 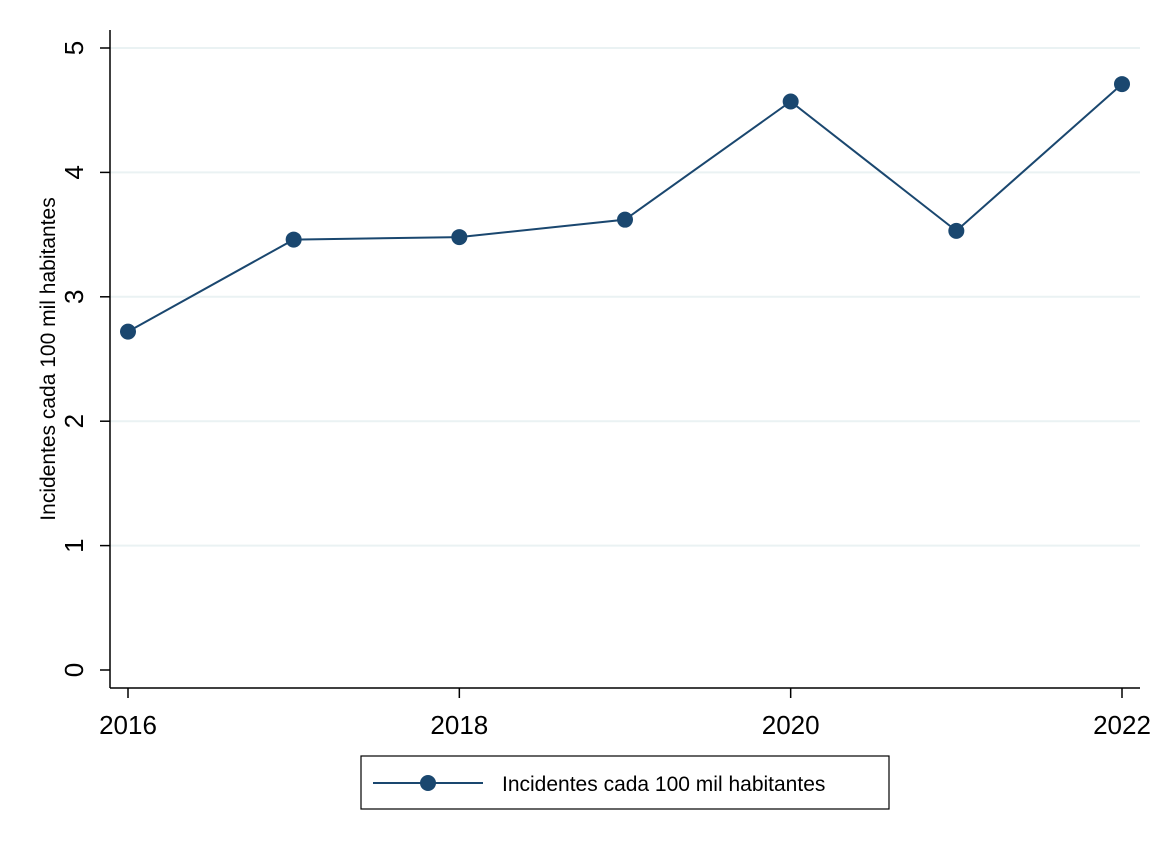 I want to click on legend-label: Incidentes cada 100 mil habitantes, so click(x=663, y=784).